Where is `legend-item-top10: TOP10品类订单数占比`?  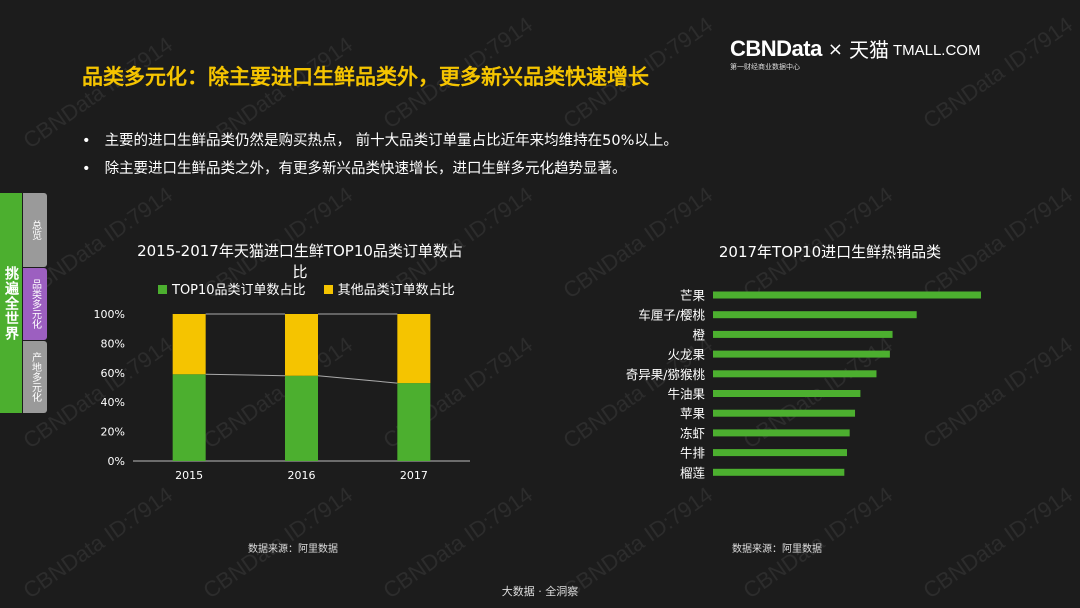 legend-item-top10: TOP10品类订单数占比 is located at coordinates (232, 288).